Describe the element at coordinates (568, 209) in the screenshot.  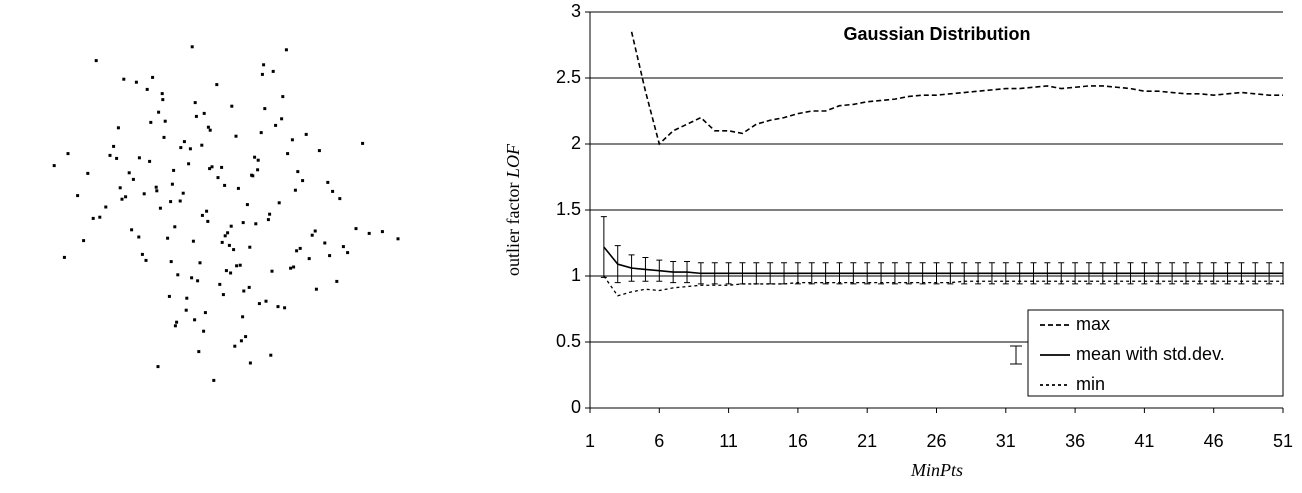
I see `y-tick-label: 1.5` at that location.